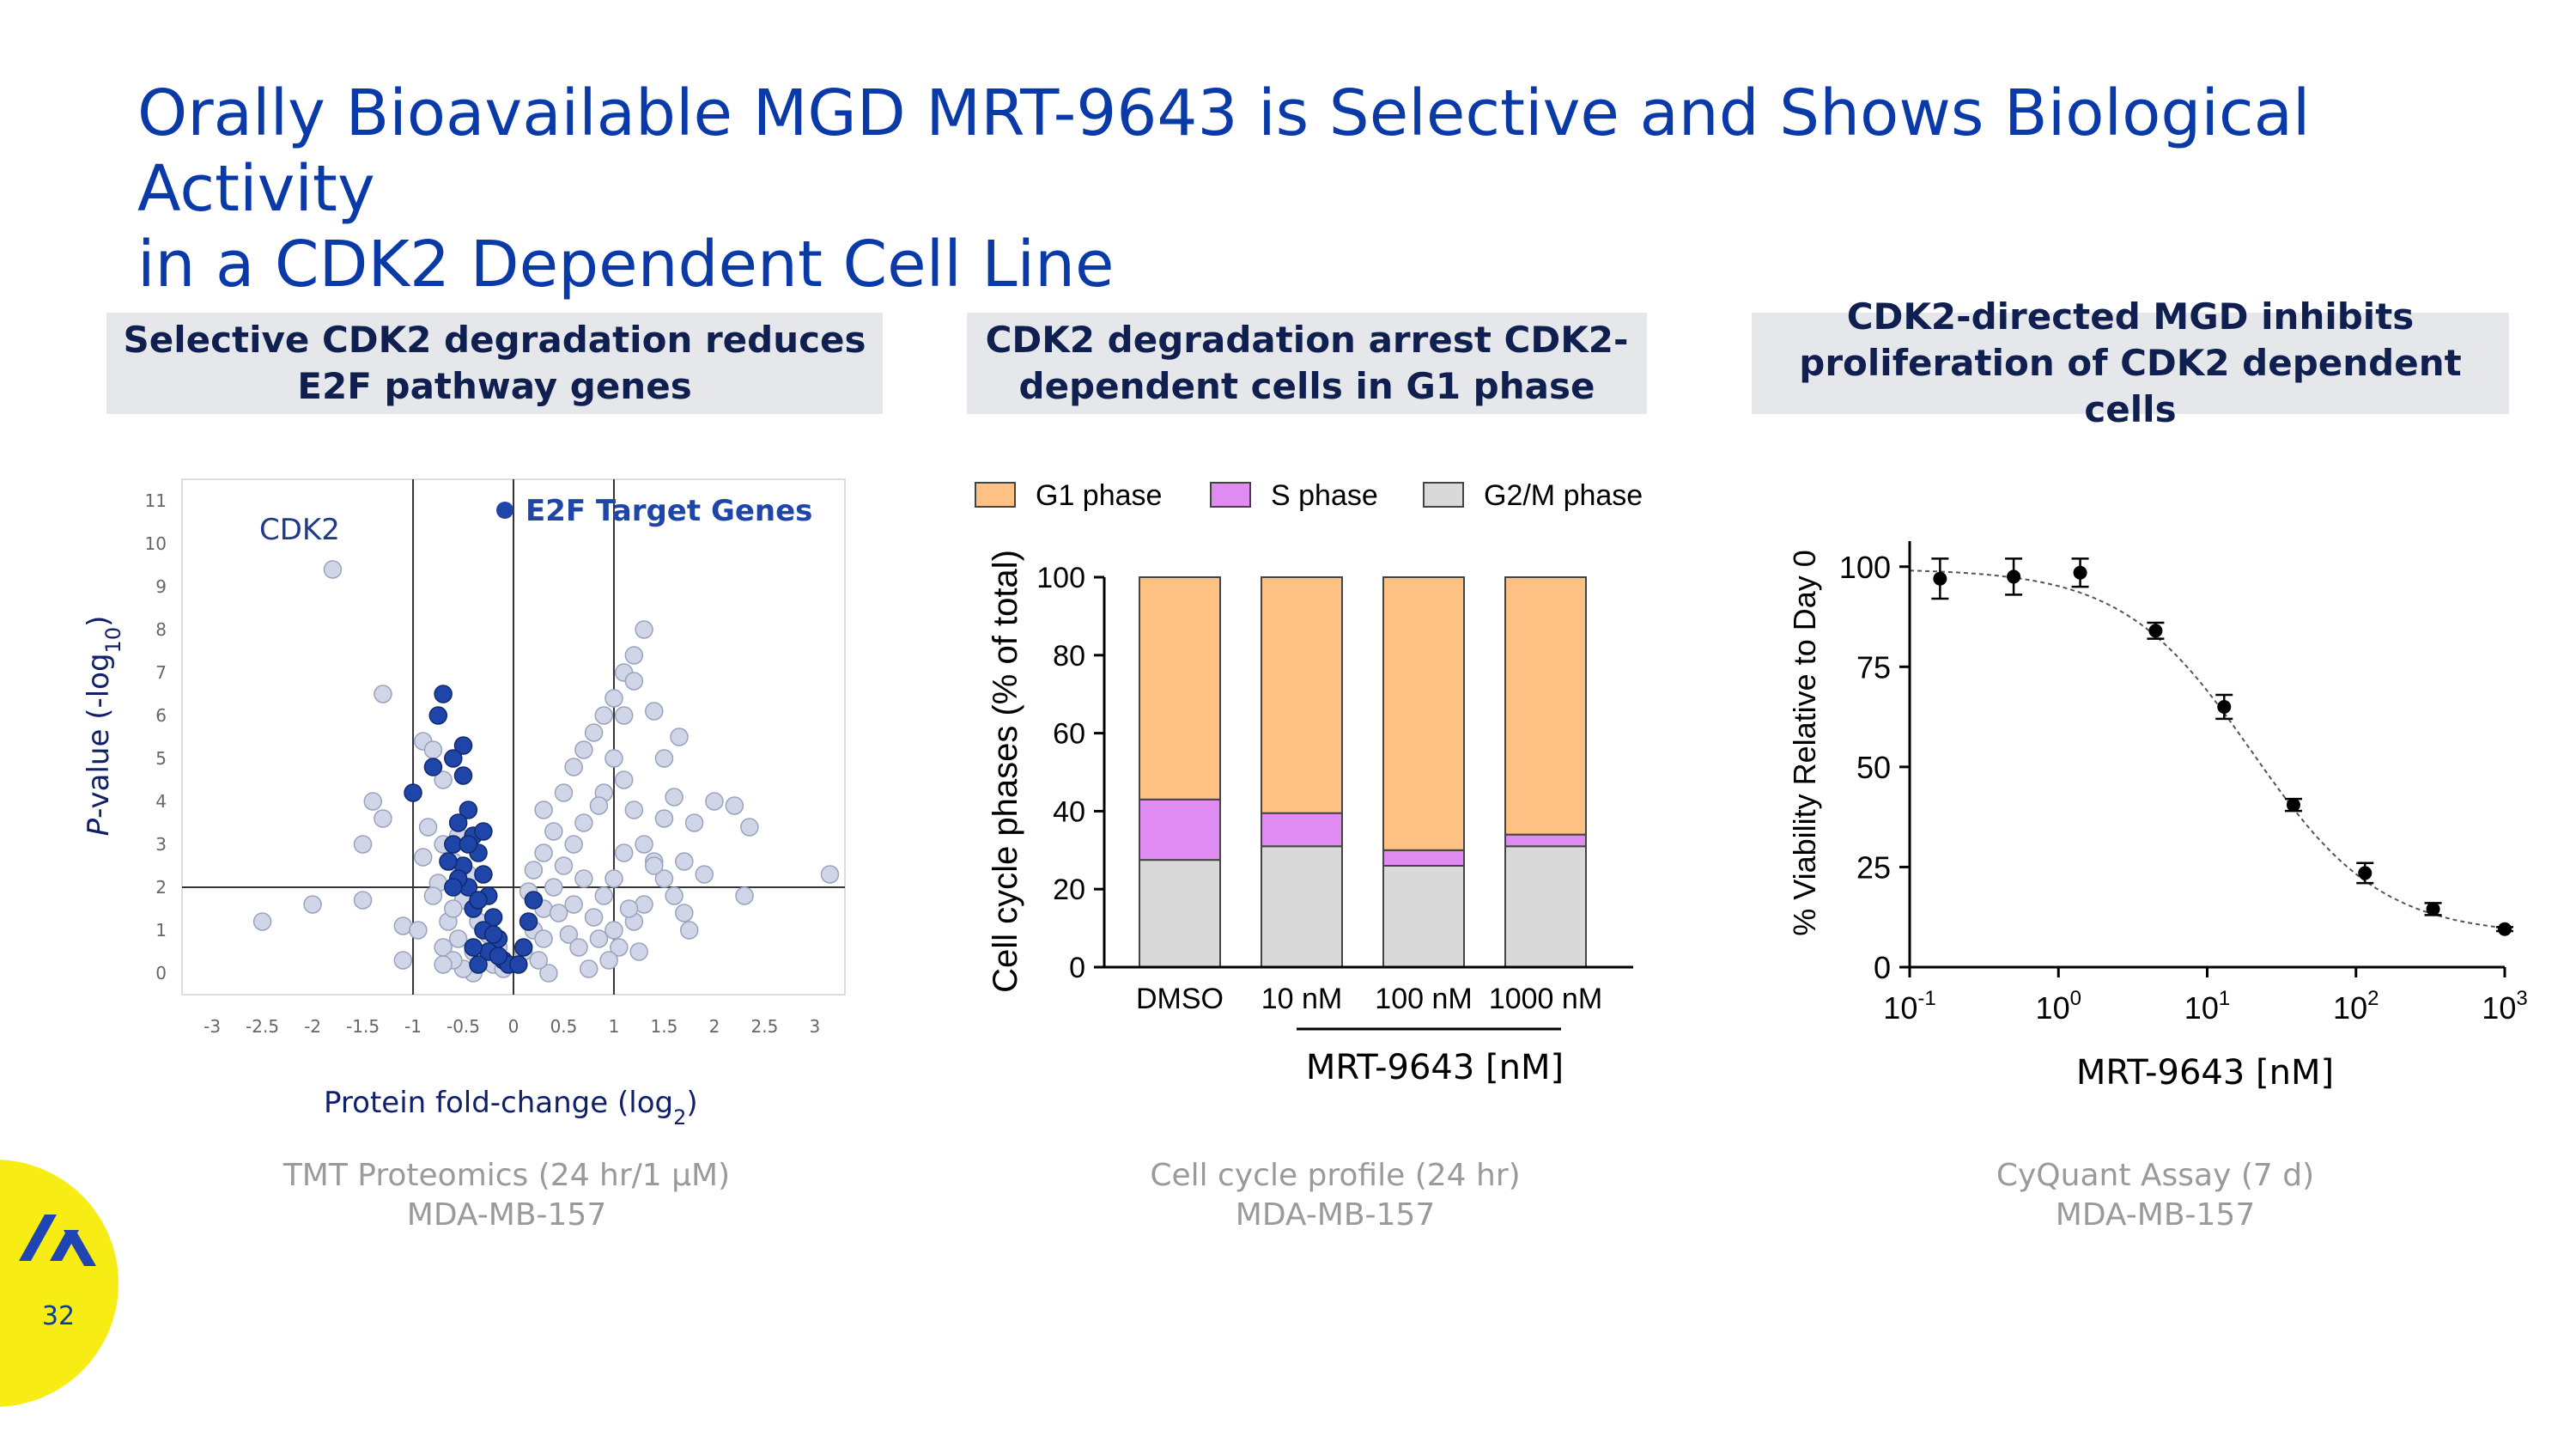 The height and width of the screenshot is (1449, 2576). What do you see at coordinates (2130, 386) in the screenshot?
I see `panel-header-line2: proliferation of CDK2 dependent cells` at bounding box center [2130, 386].